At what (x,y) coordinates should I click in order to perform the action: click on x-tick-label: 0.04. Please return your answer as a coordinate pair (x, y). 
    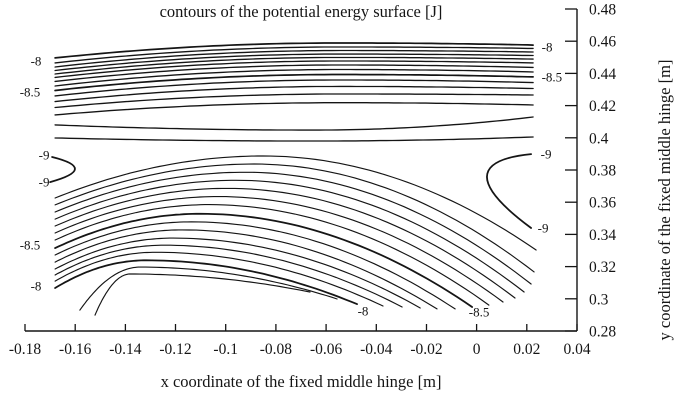
    Looking at the image, I should click on (576, 349).